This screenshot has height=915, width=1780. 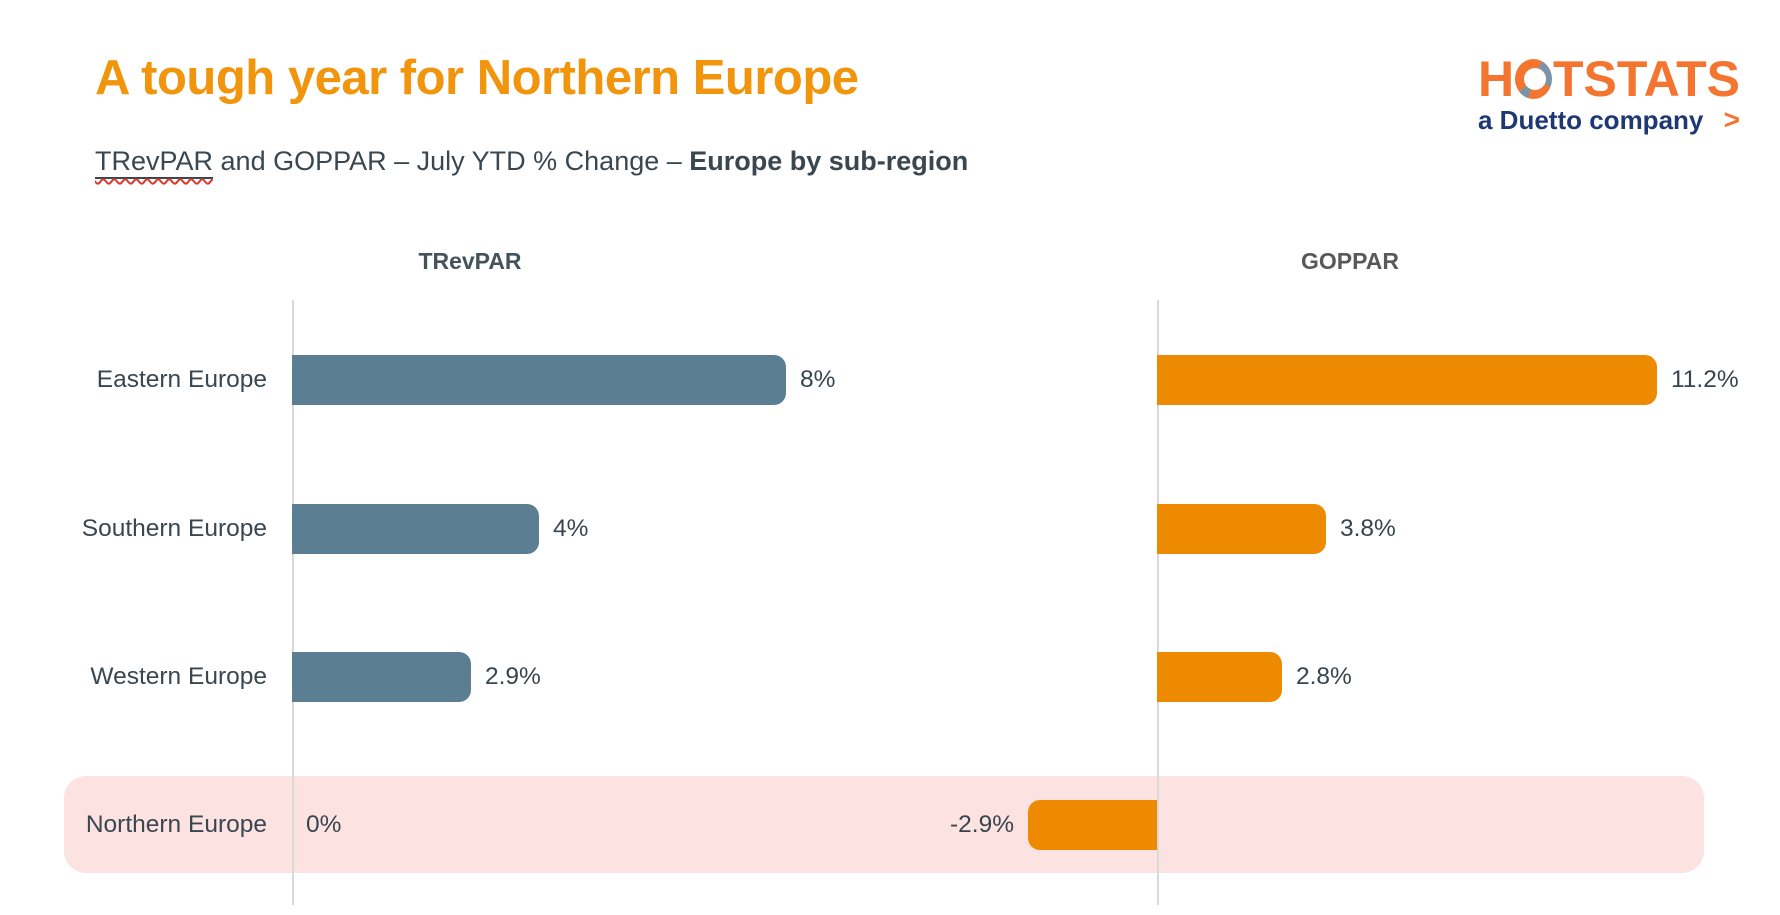 I want to click on logo-tagline: a Duetto company >, so click(x=1609, y=120).